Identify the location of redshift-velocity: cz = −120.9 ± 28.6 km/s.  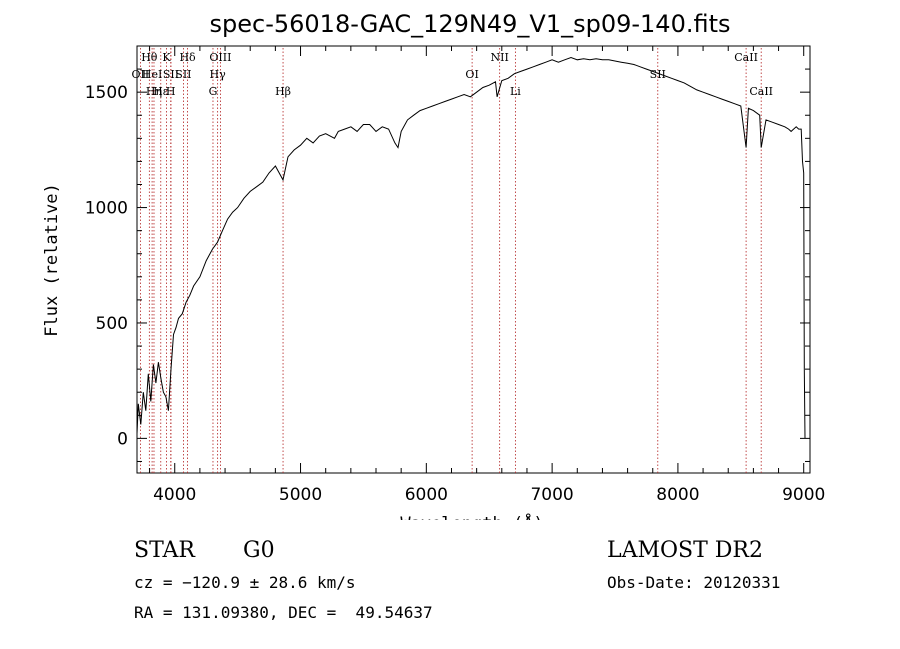
(245, 582).